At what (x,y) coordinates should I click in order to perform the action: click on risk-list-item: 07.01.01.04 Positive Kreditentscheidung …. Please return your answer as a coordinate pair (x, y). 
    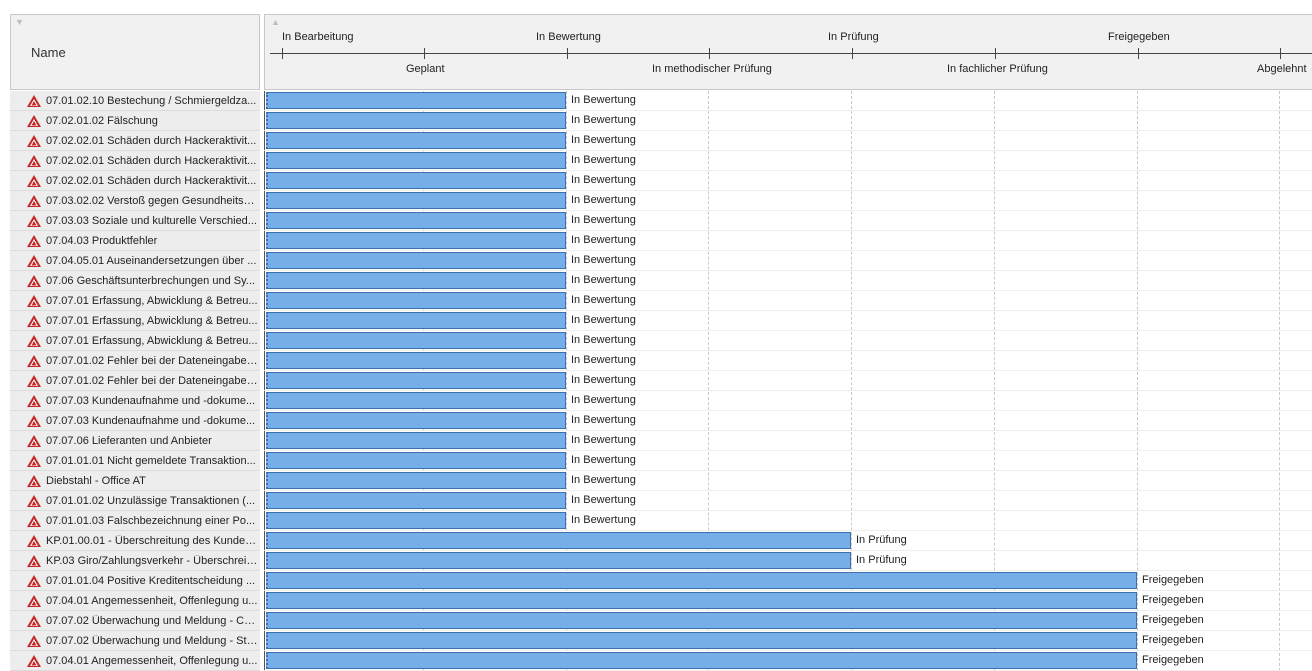
    Looking at the image, I should click on (135, 581).